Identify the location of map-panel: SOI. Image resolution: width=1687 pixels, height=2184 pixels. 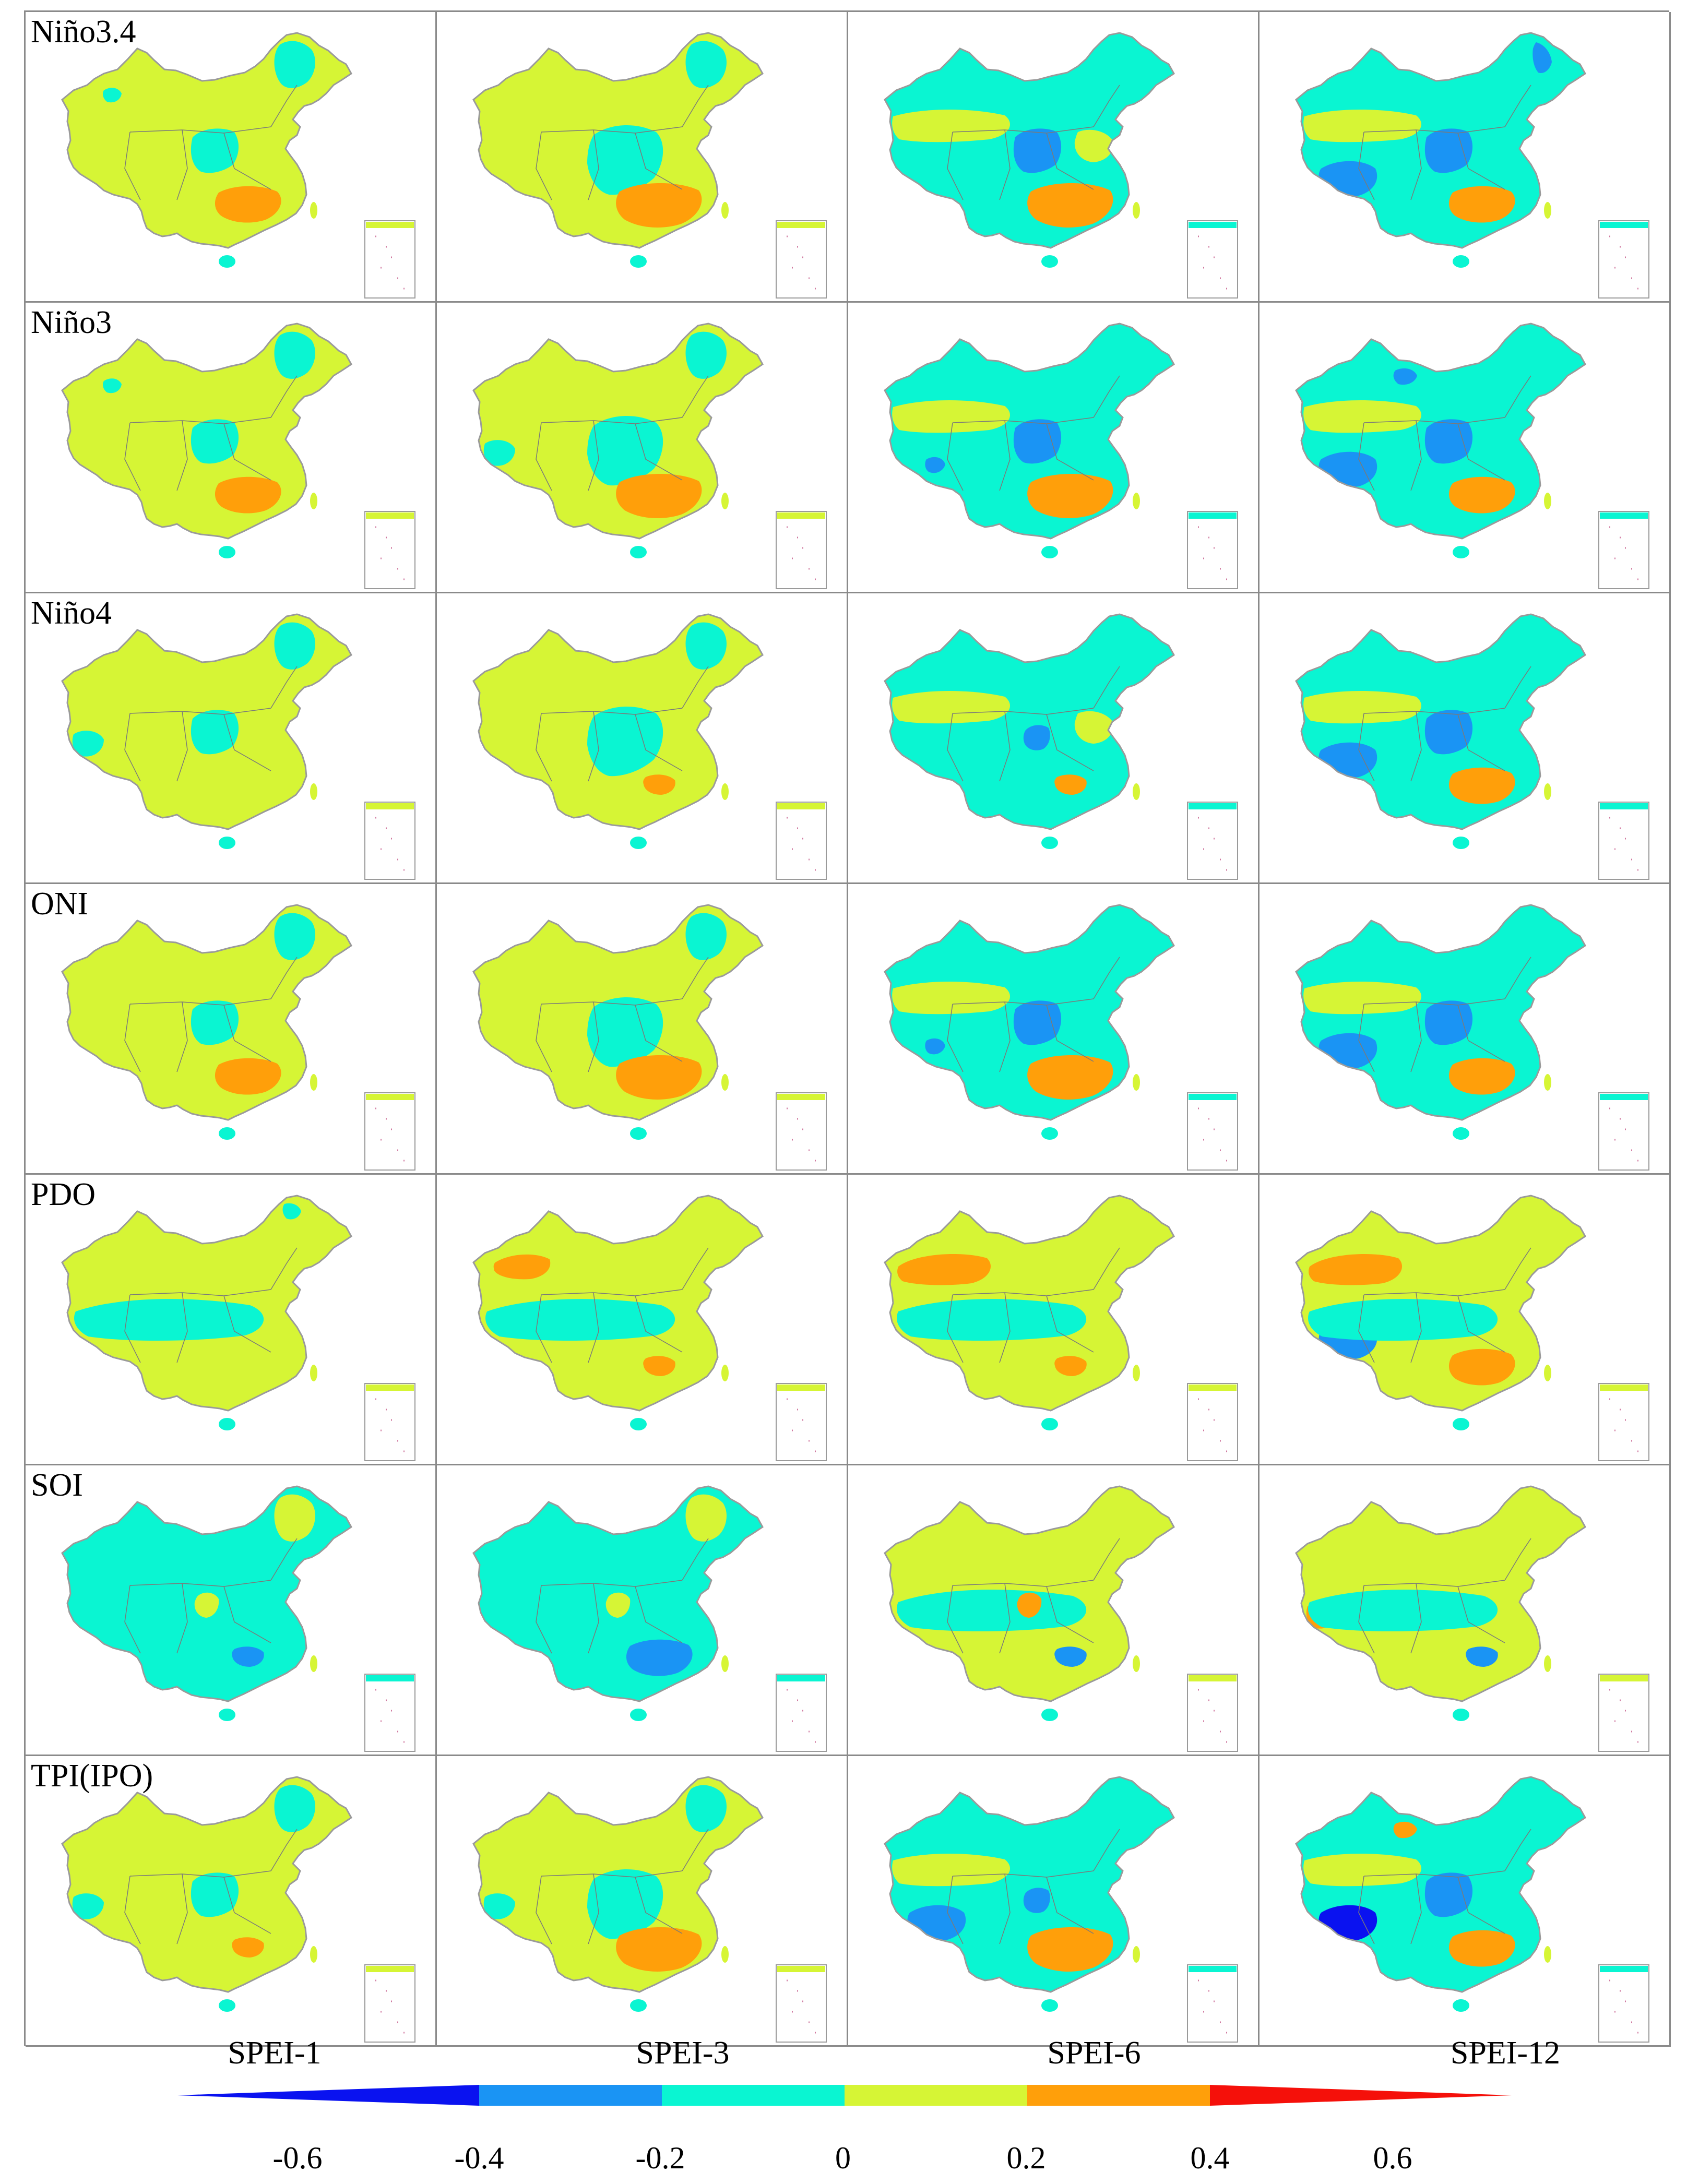
(232, 1610).